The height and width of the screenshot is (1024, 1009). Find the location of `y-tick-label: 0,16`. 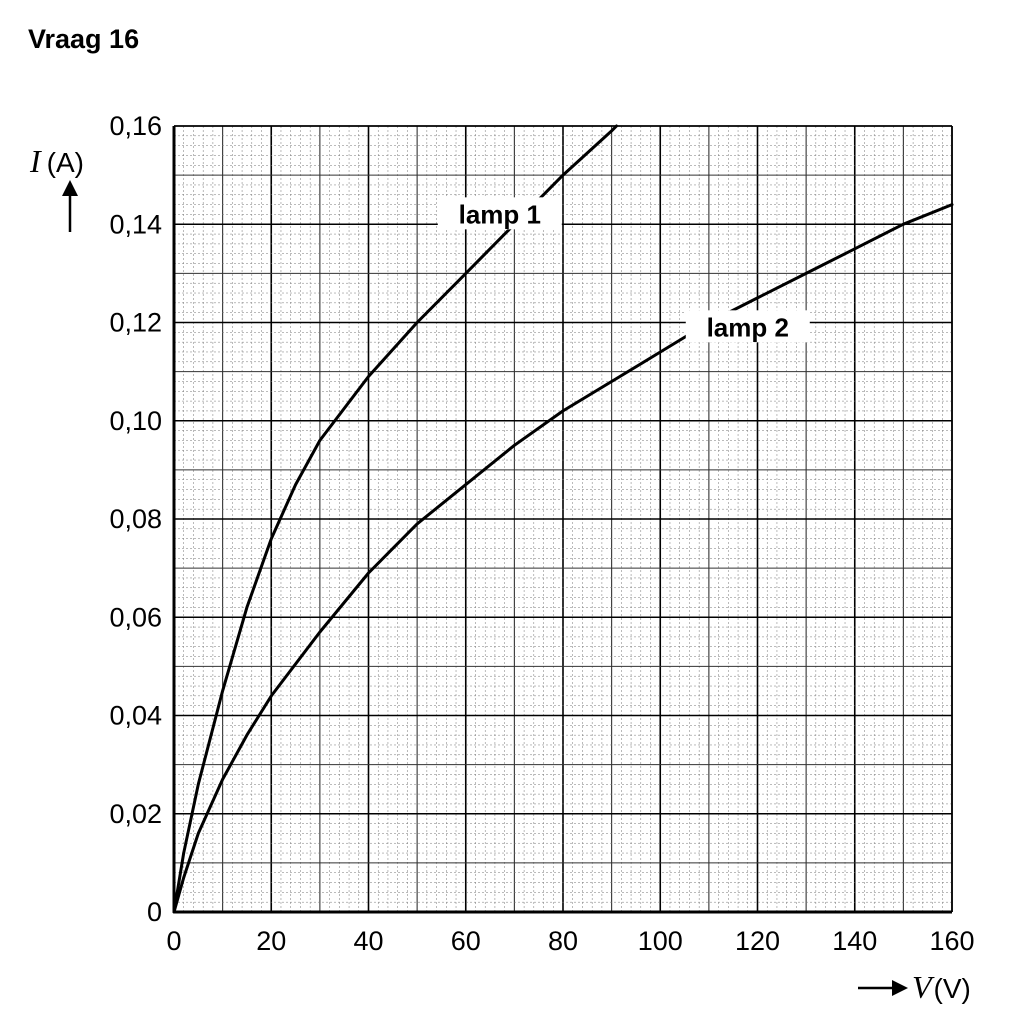

y-tick-label: 0,16 is located at coordinates (135, 126).